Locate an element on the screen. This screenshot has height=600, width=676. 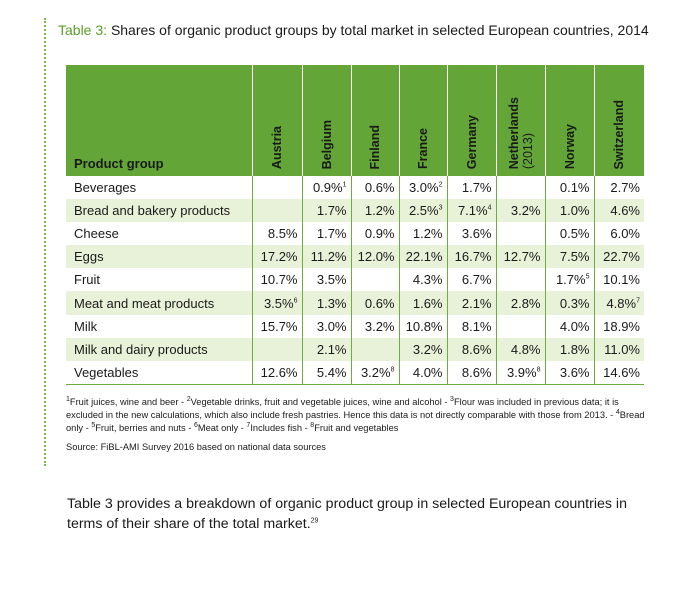
footnote-marker: 3 is located at coordinates (452, 399).